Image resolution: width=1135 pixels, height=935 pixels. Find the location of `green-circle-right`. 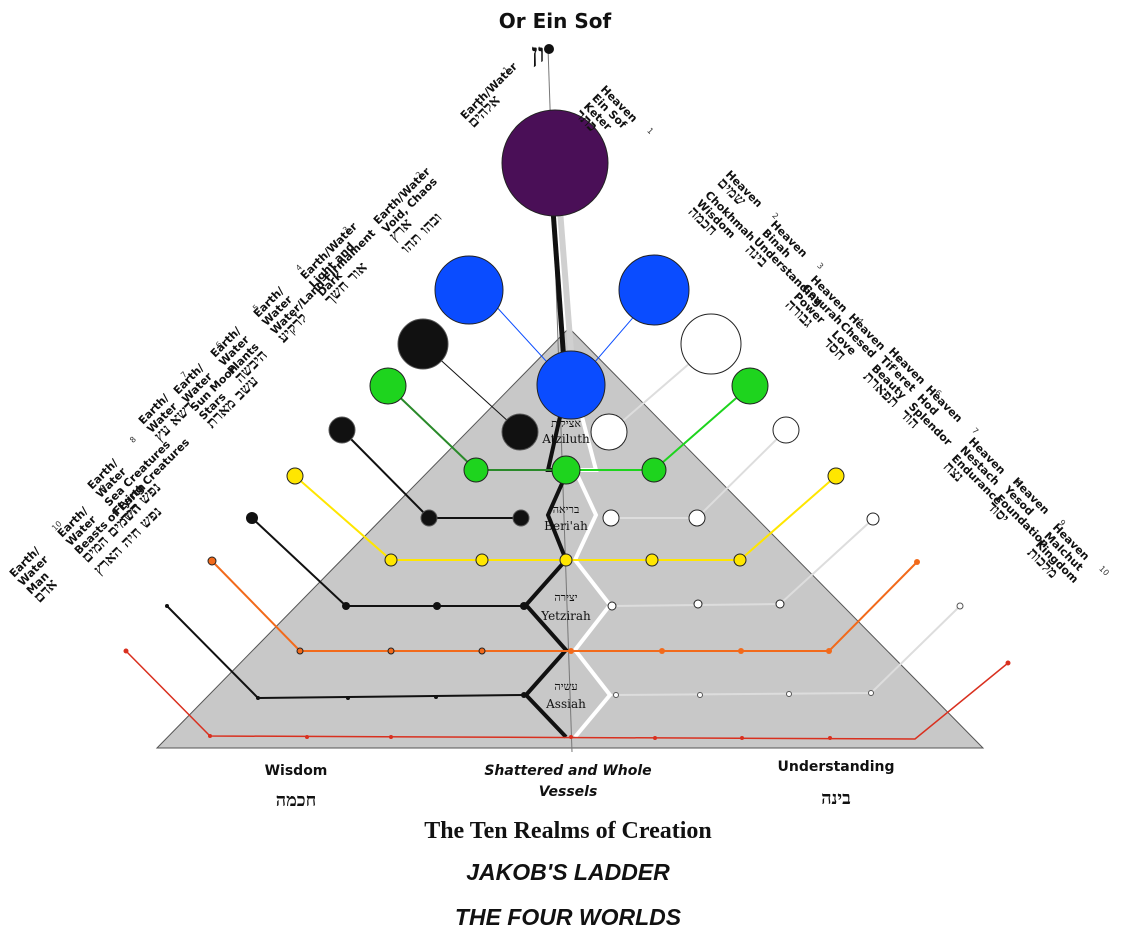

green-circle-right is located at coordinates (750, 386).